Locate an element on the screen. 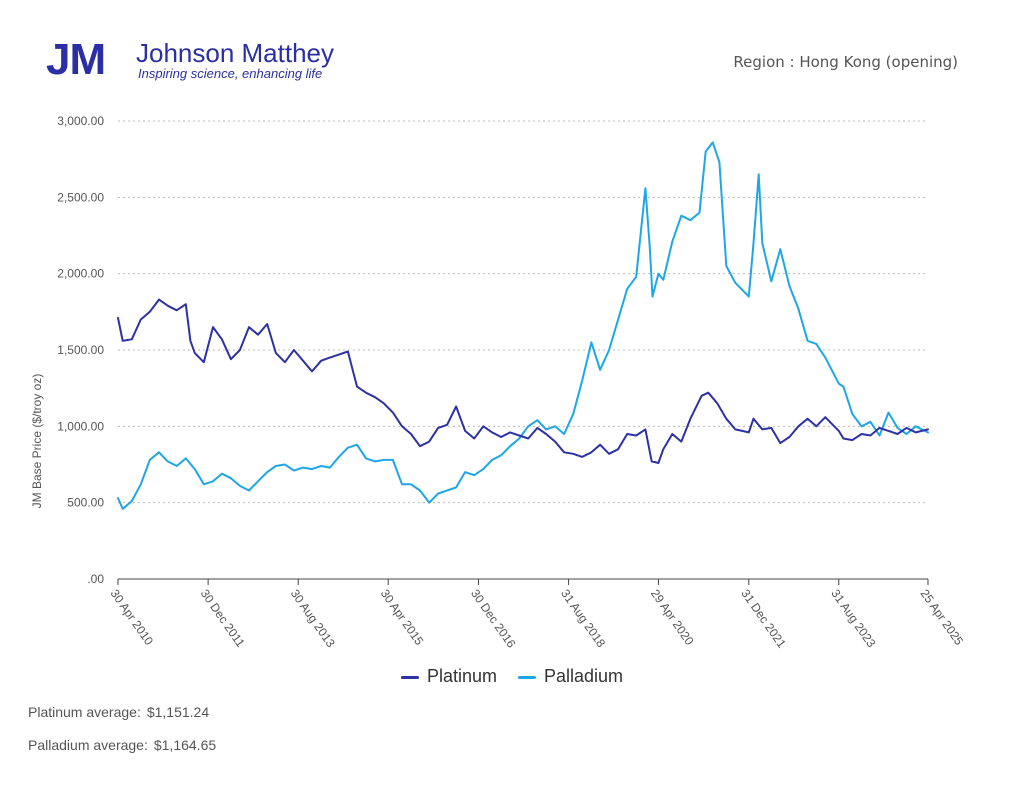  x-tick-label: 31 Dec 2021 is located at coordinates (763, 619).